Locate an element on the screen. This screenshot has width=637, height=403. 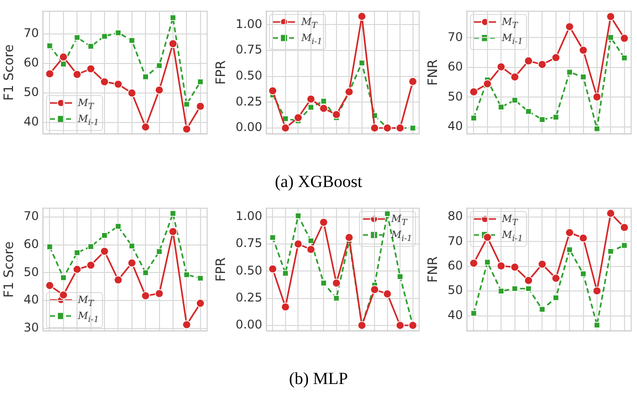
y-tick-label: 0.75 is located at coordinates (249, 243).